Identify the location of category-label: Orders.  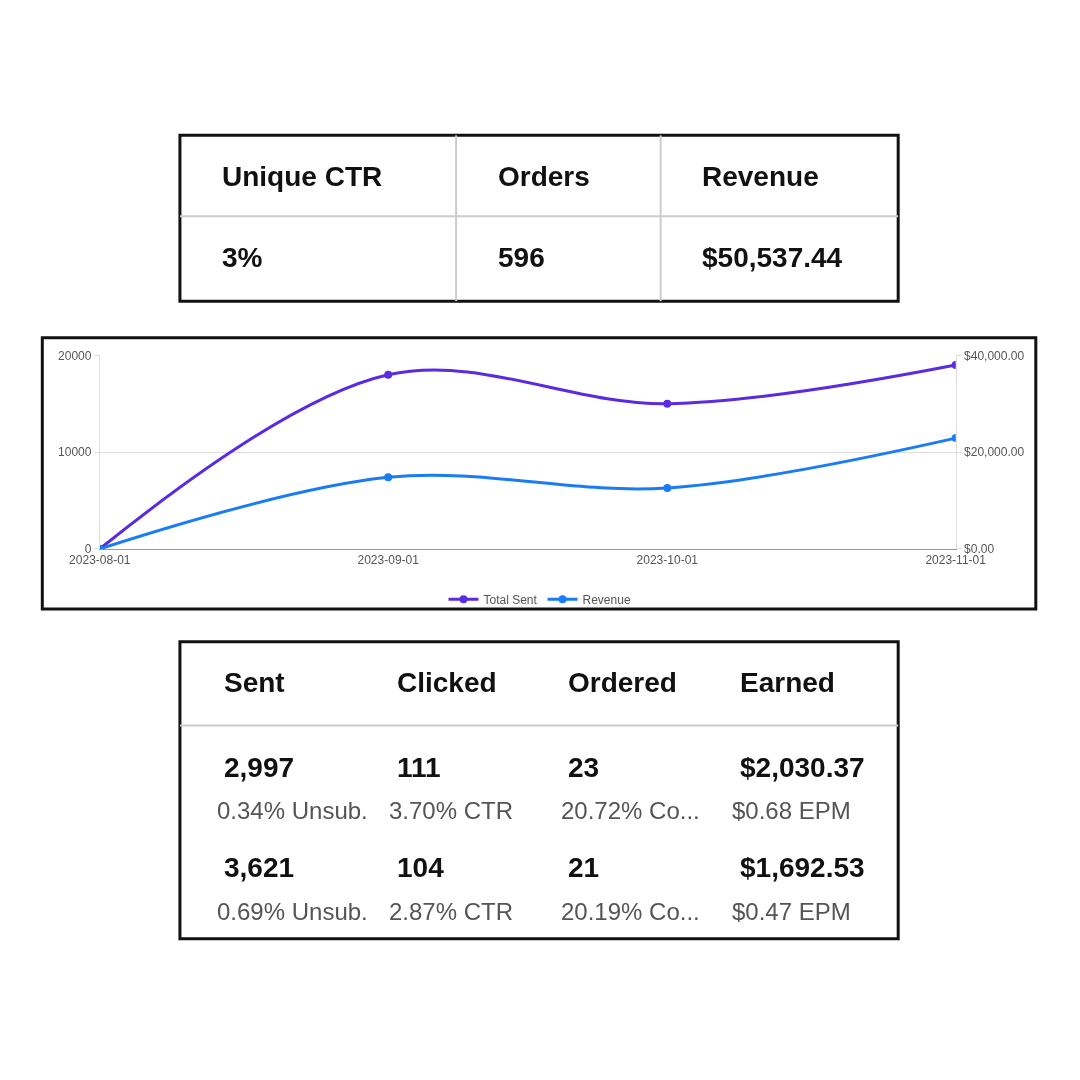
(544, 176).